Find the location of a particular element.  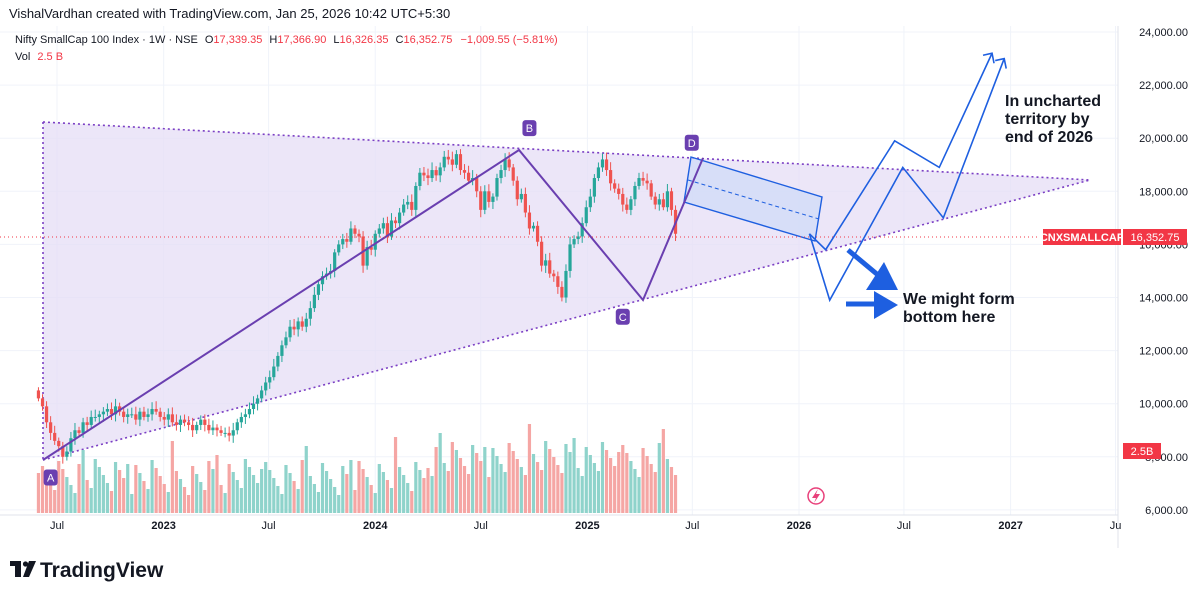

x-tick-label: 2023 is located at coordinates (163, 526).